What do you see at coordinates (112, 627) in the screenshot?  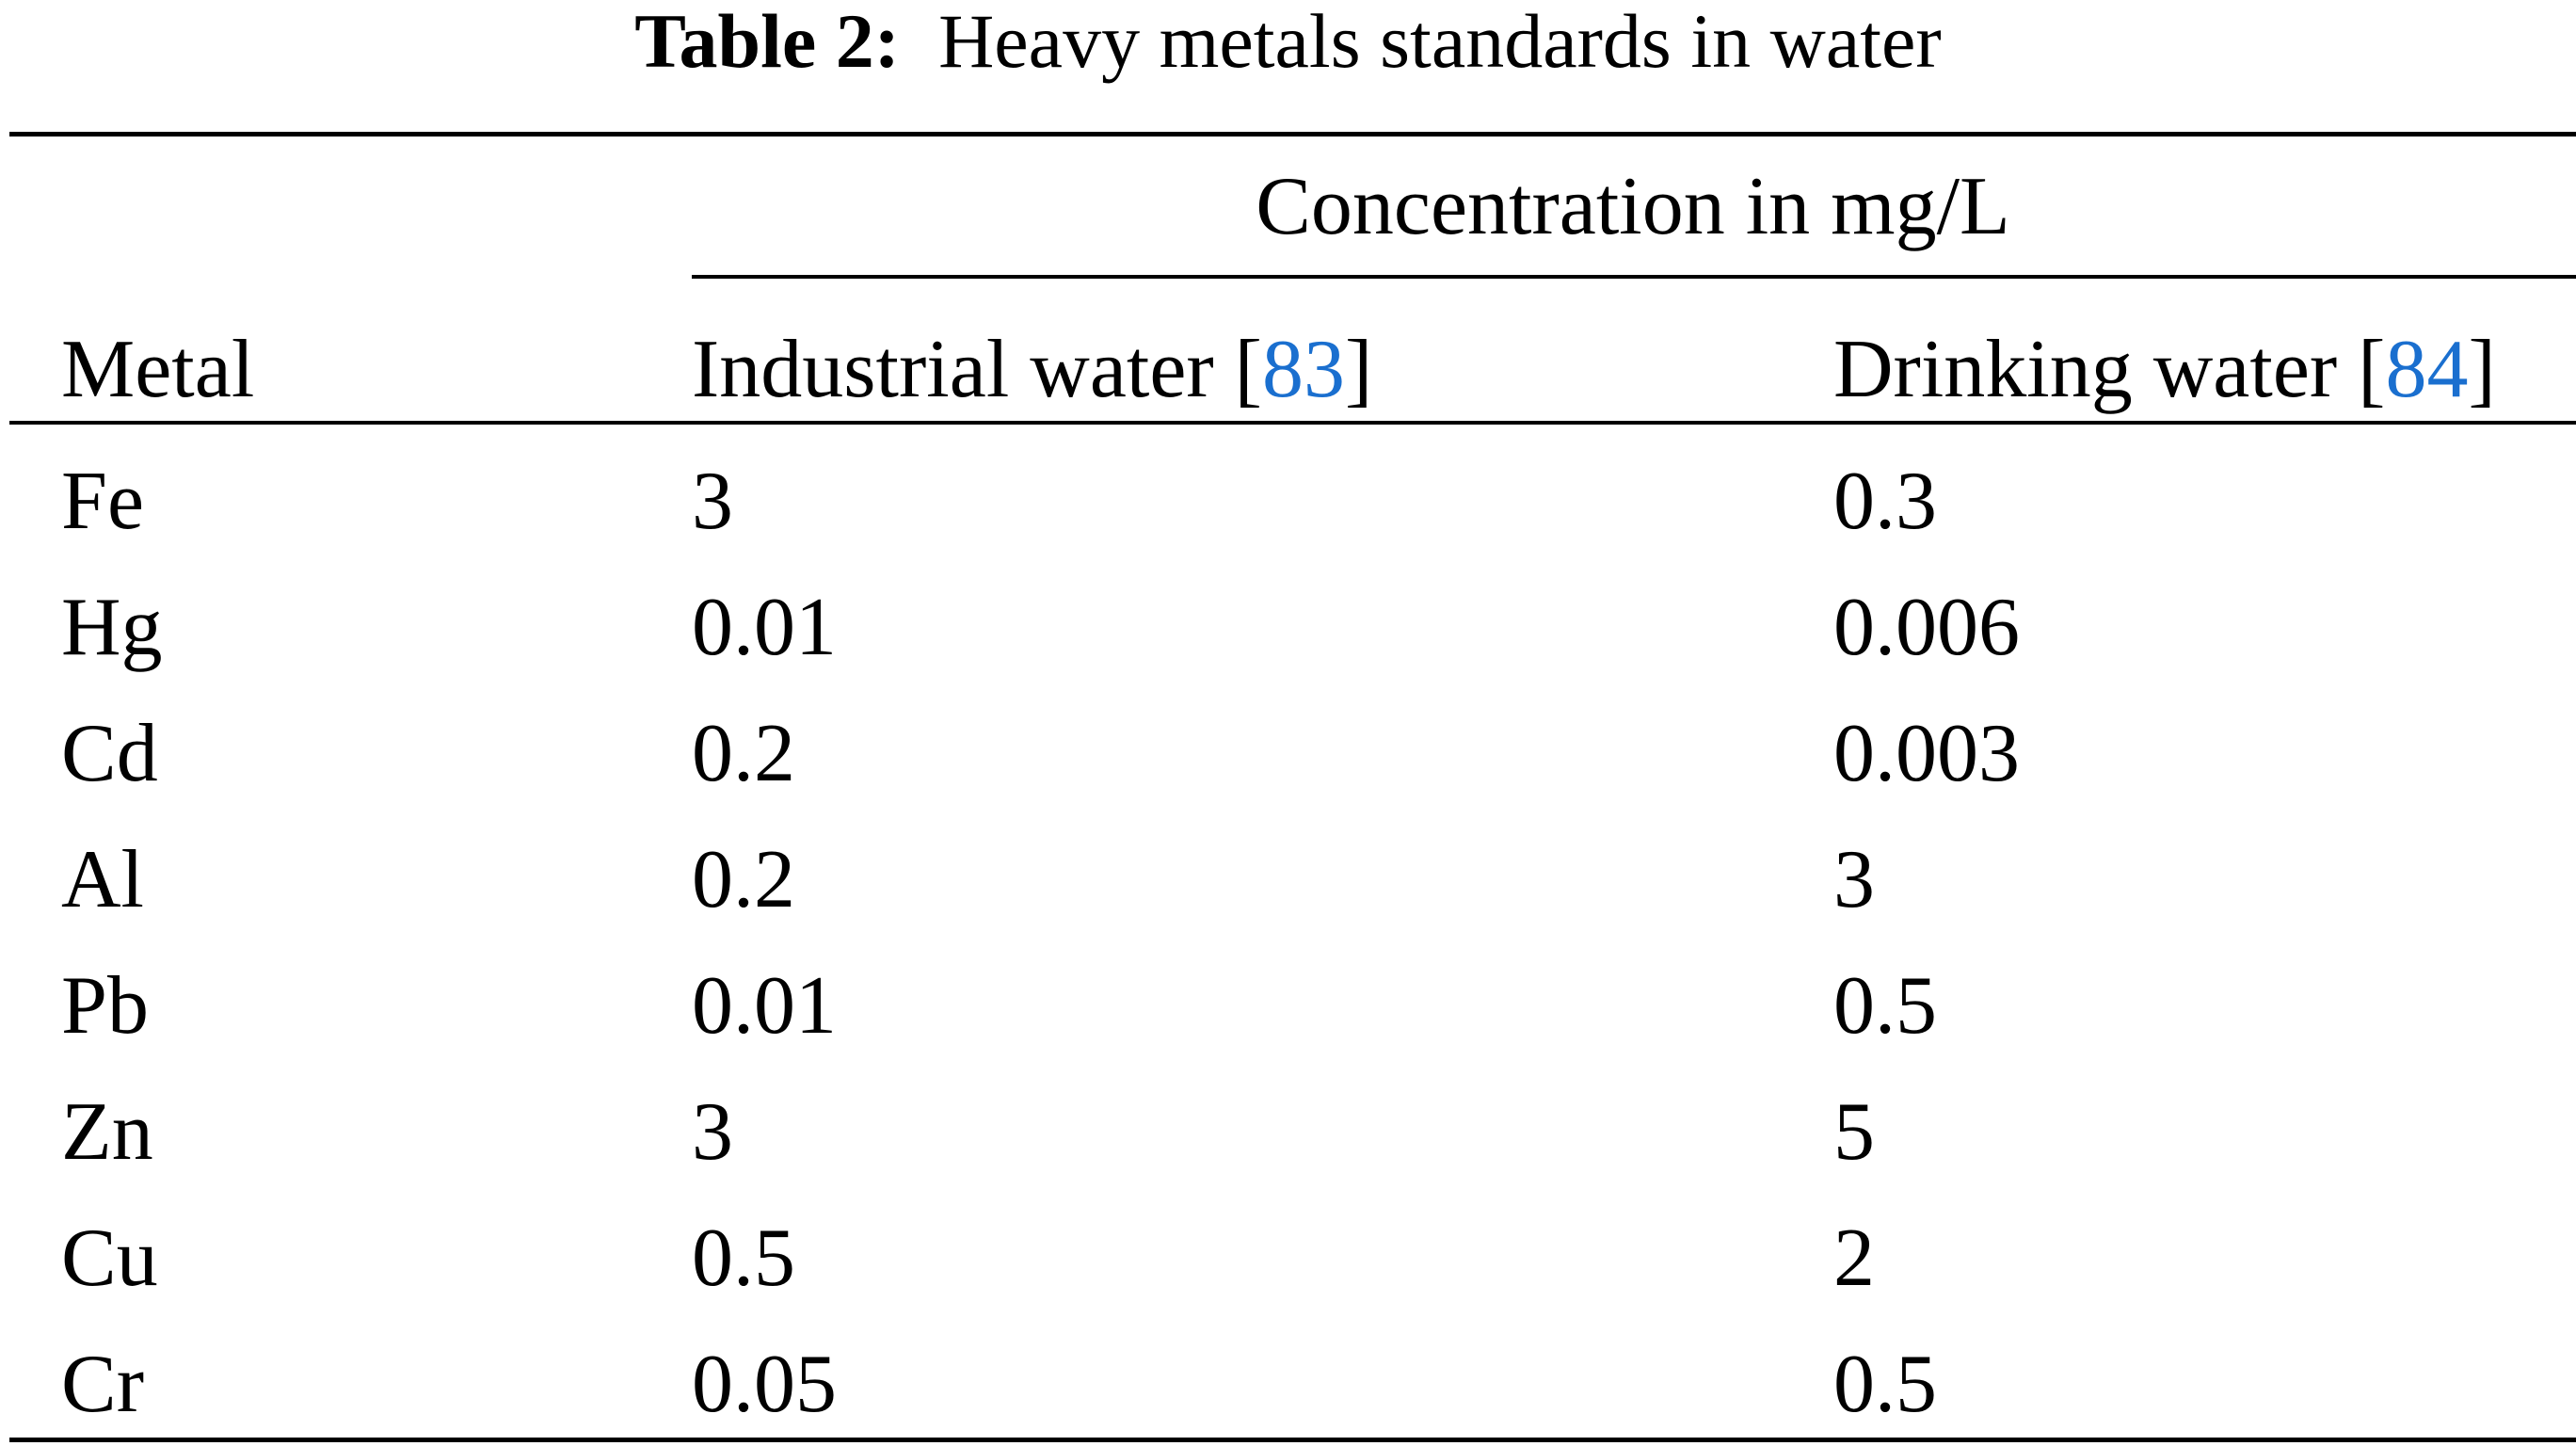 I see `metal-cell: Hg` at bounding box center [112, 627].